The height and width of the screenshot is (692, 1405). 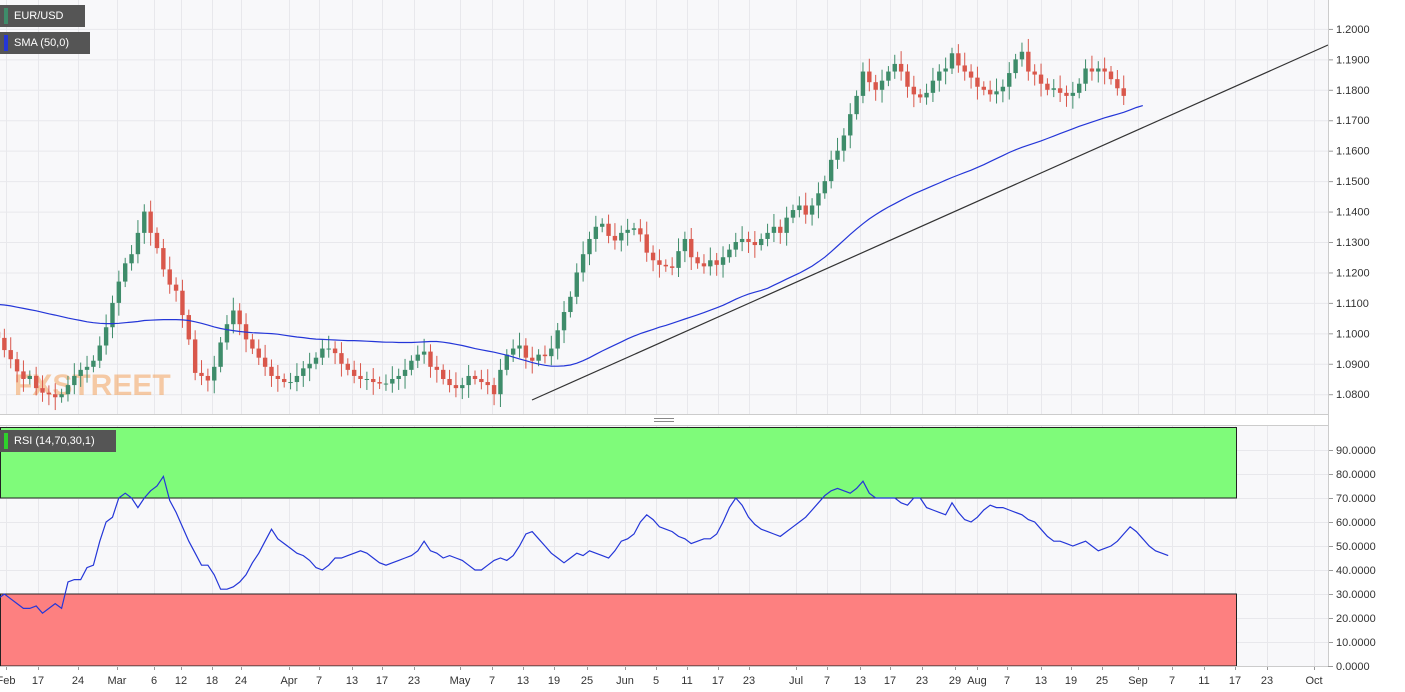 I want to click on legend-rsi: RSI (14,70,30,1), so click(x=58, y=441).